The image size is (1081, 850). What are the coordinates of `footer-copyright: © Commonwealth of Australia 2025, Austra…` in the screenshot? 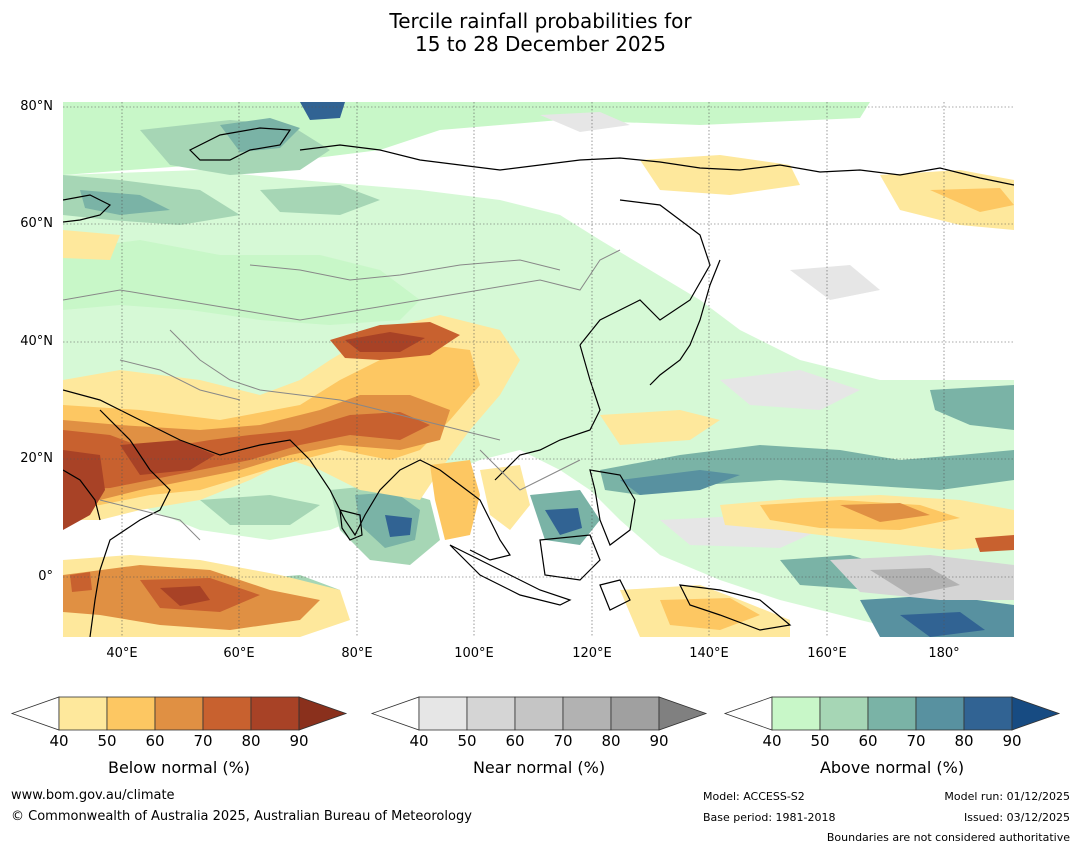 It's located at (241, 816).